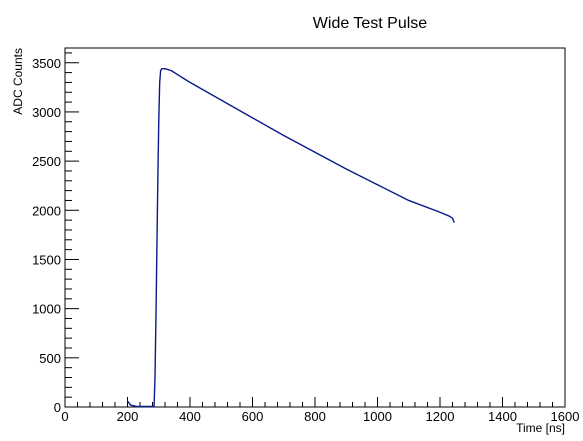 The image size is (583, 441). What do you see at coordinates (72, 230) in the screenshot?
I see `y-axis-ticks` at bounding box center [72, 230].